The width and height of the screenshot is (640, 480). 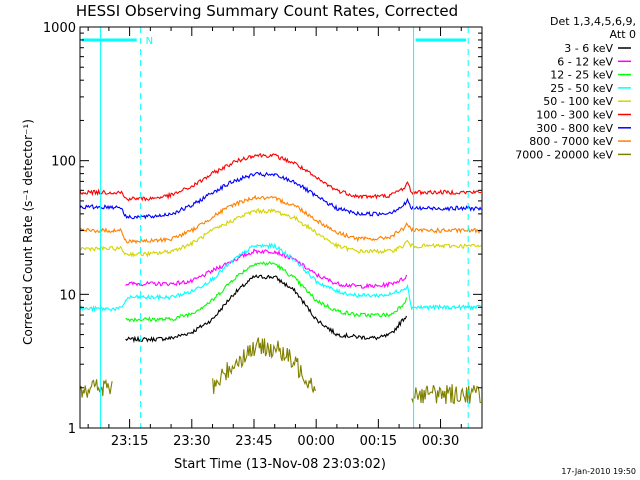 I want to click on legend-label: 50 - 100 keV, so click(x=578, y=101).